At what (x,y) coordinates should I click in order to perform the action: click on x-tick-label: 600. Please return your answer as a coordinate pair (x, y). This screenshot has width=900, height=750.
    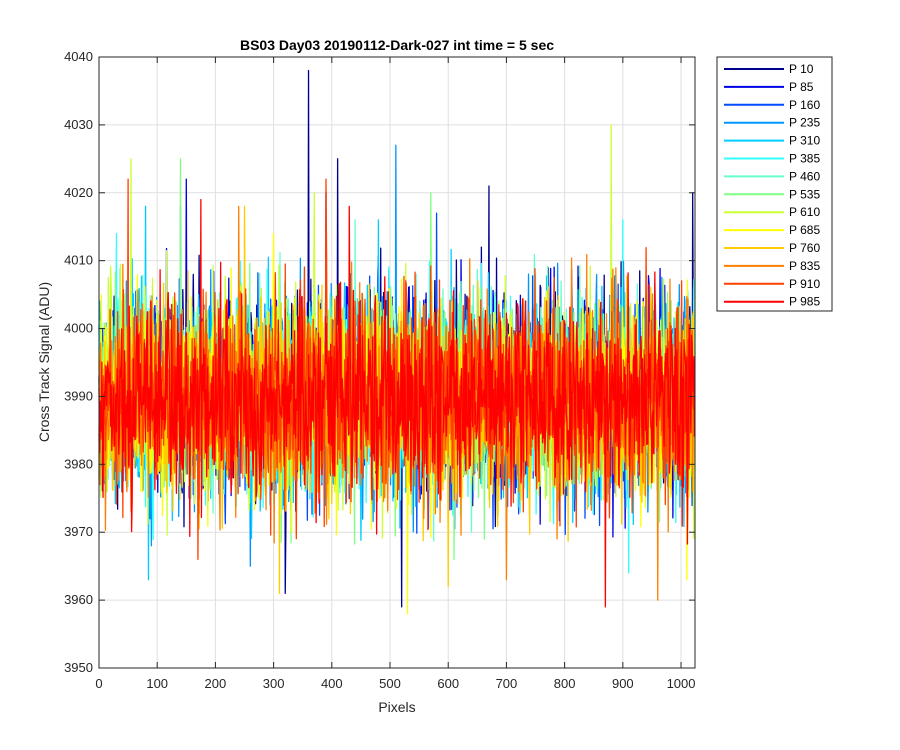
    Looking at the image, I should click on (448, 683).